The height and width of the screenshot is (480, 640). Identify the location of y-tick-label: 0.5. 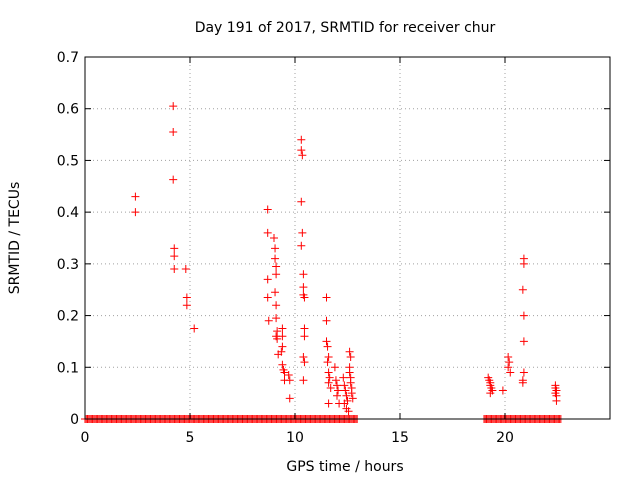
(68, 161).